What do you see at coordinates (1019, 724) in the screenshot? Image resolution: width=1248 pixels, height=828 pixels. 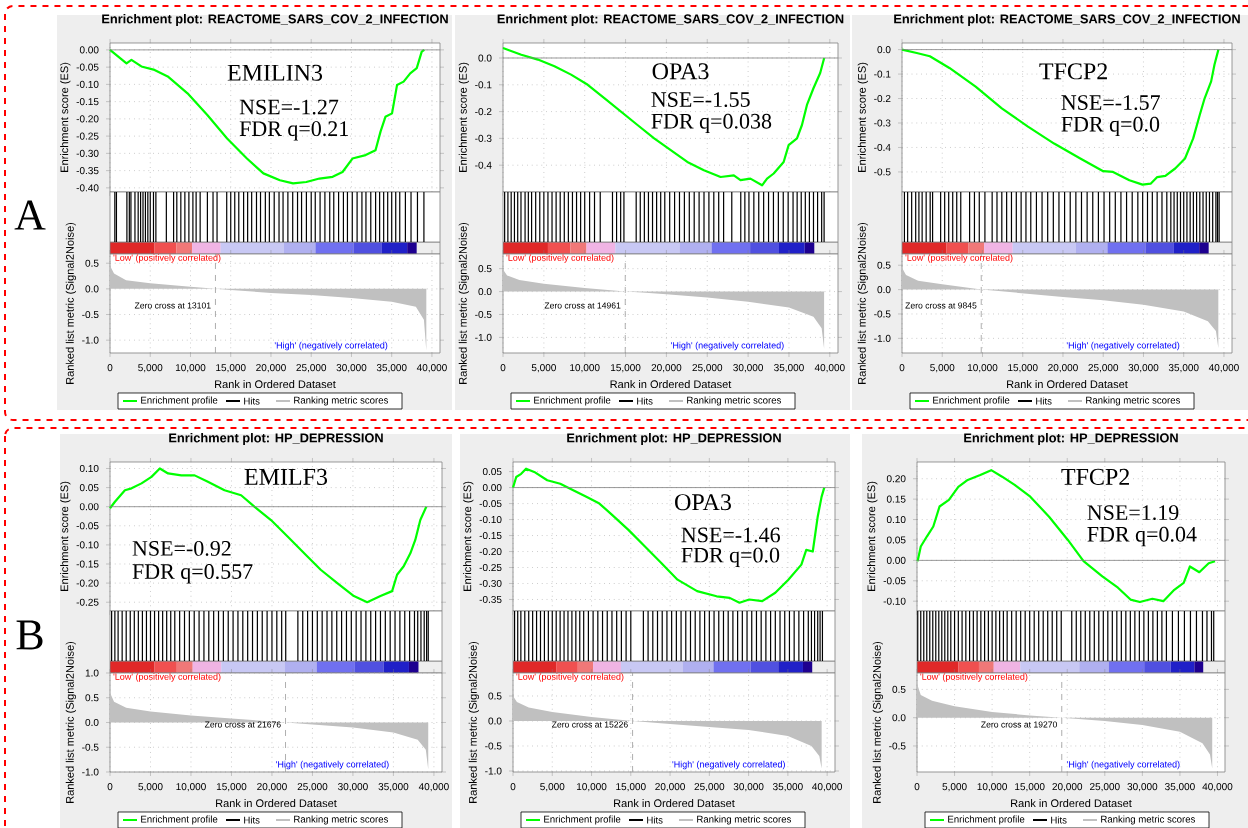 I see `ref-line-label: Zero cross at 19270` at bounding box center [1019, 724].